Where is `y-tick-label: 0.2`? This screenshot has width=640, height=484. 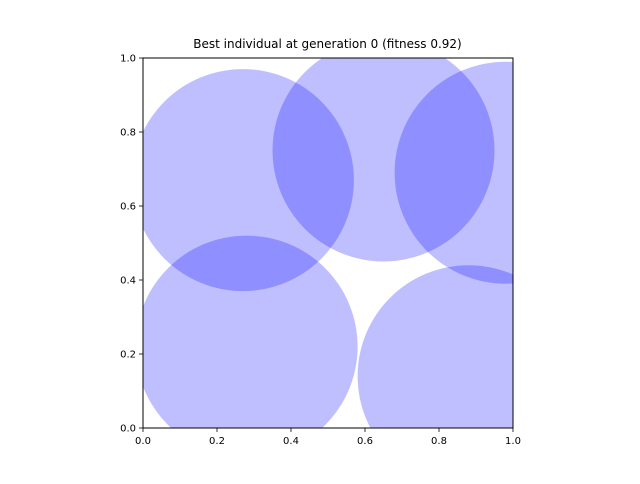 y-tick-label: 0.2 is located at coordinates (128, 355).